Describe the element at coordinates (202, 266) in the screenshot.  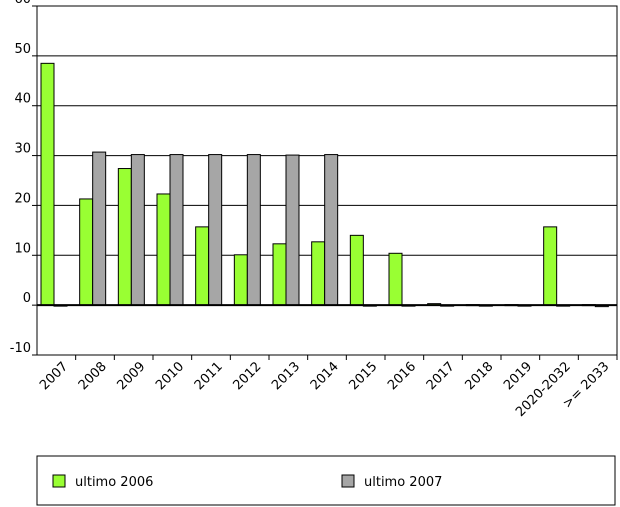
I see `bar-ultimo-2006-2011` at that location.